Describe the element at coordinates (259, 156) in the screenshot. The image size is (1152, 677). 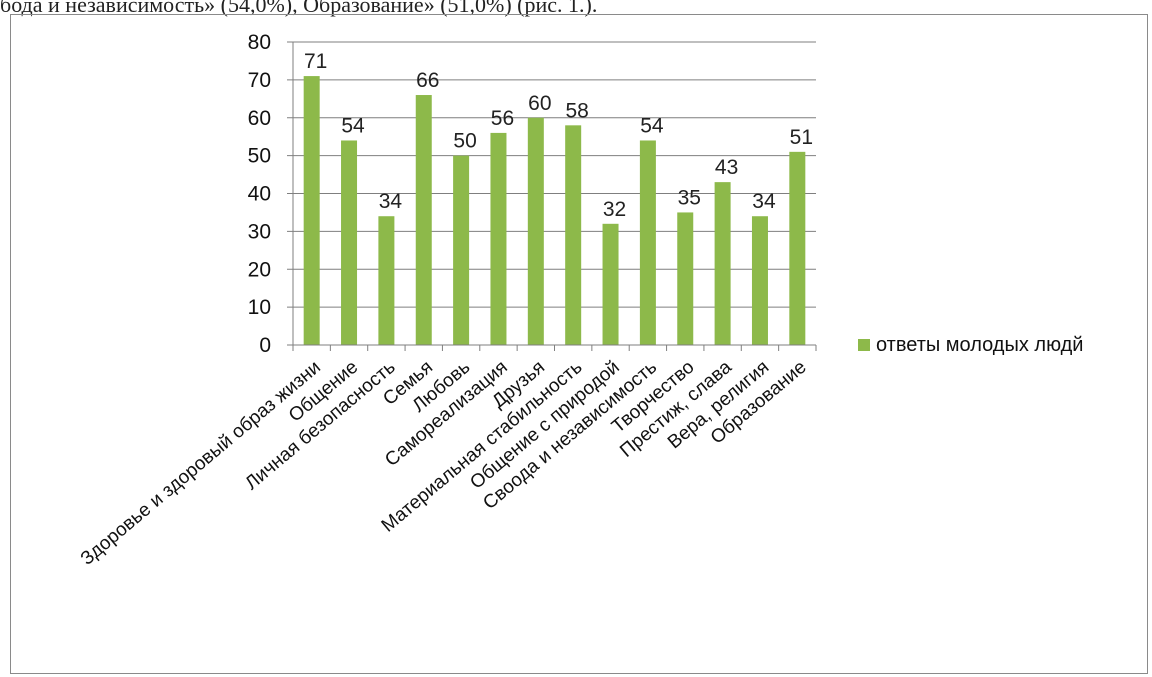
I see `y-tick-label: 50` at that location.